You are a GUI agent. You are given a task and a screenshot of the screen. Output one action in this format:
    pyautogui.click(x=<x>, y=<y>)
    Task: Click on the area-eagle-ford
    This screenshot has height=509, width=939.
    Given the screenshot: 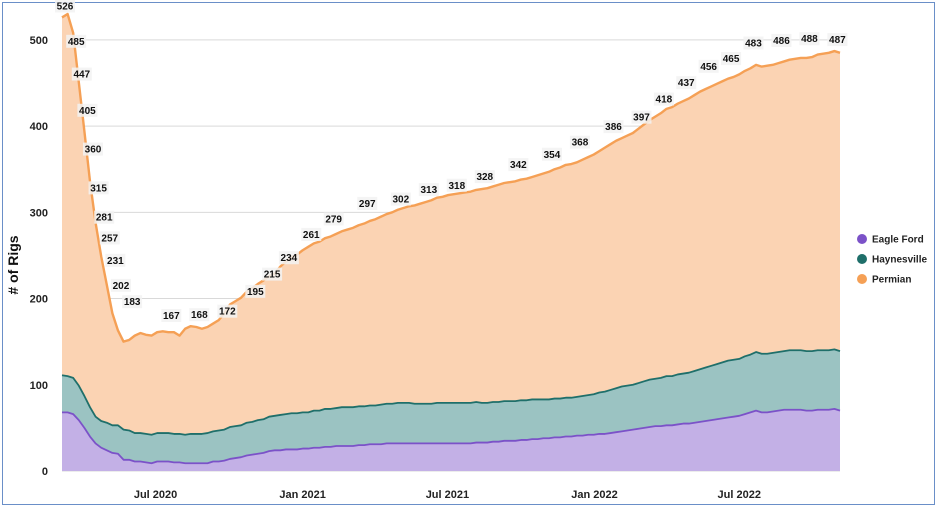 What is the action you would take?
    pyautogui.click(x=451, y=439)
    